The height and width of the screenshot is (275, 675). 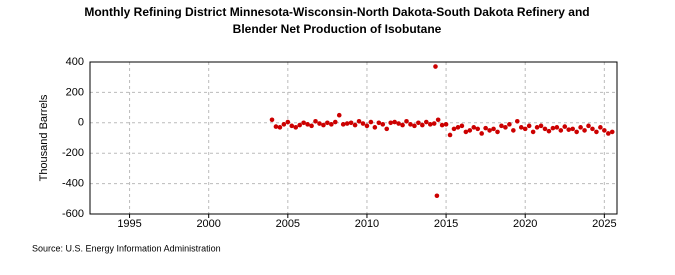 I want to click on x-tick-label: 2005, so click(x=288, y=224).